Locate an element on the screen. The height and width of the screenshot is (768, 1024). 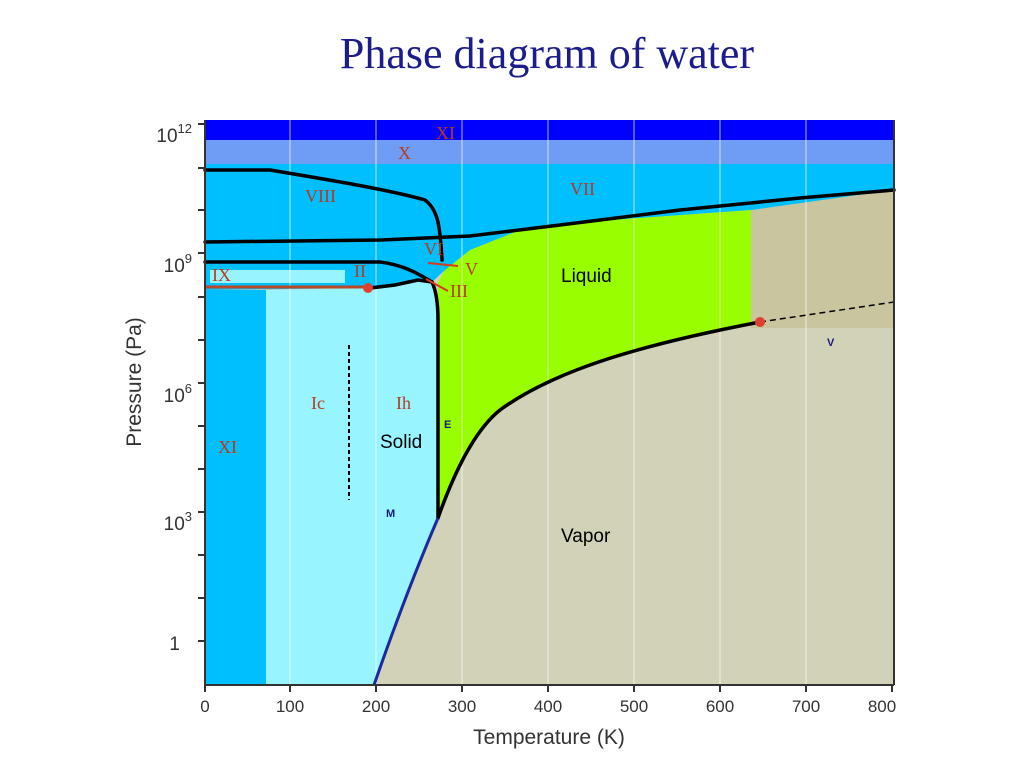
label-ice-vii: VII is located at coordinates (582, 189).